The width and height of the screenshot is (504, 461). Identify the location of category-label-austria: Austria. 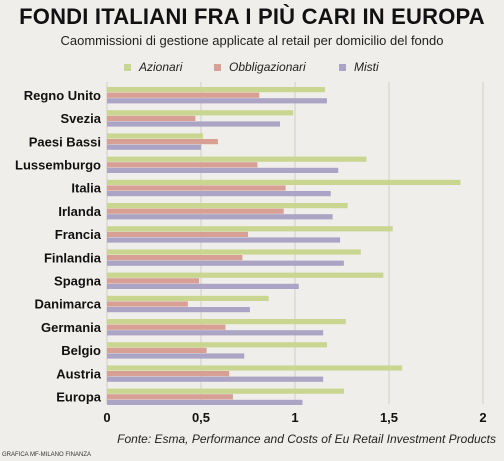
(79, 373).